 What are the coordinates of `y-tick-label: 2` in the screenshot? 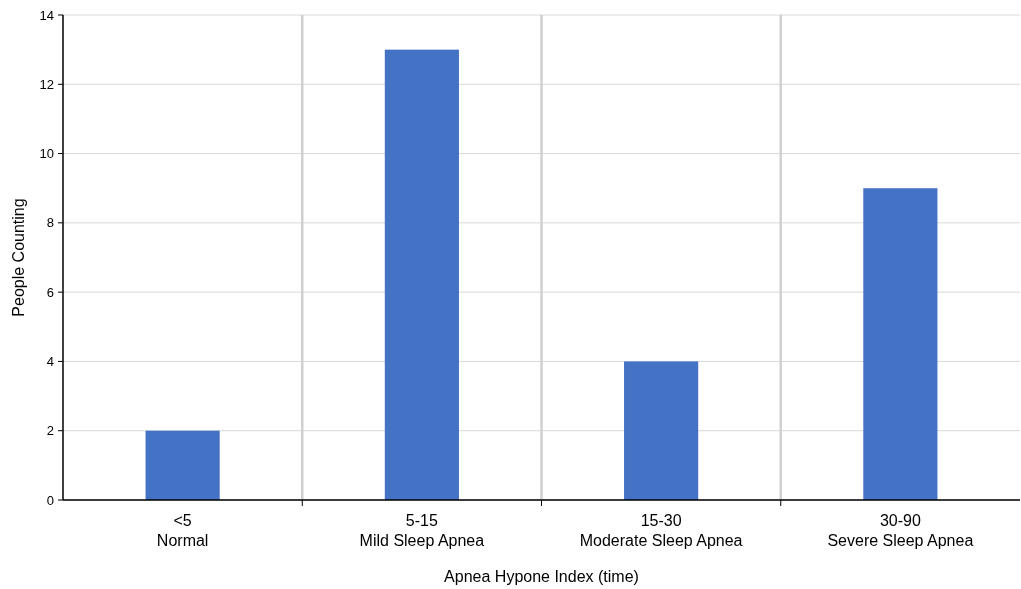 It's located at (50, 431).